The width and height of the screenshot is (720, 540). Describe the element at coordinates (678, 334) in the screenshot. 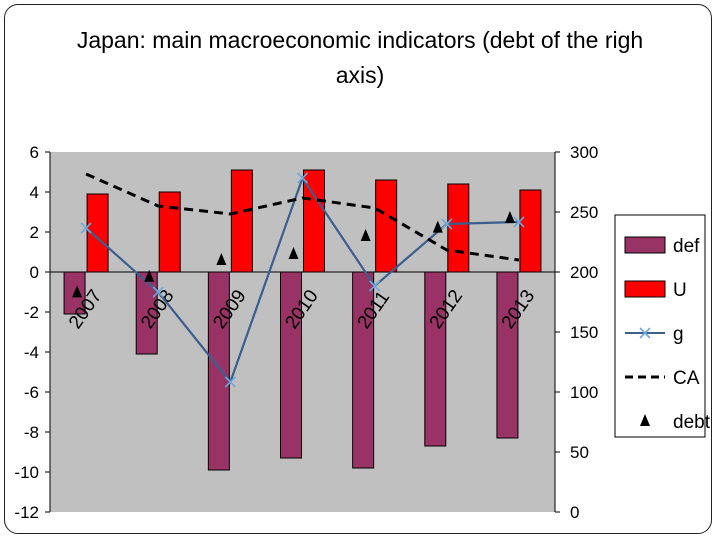

I see `legend-label-g: g` at that location.